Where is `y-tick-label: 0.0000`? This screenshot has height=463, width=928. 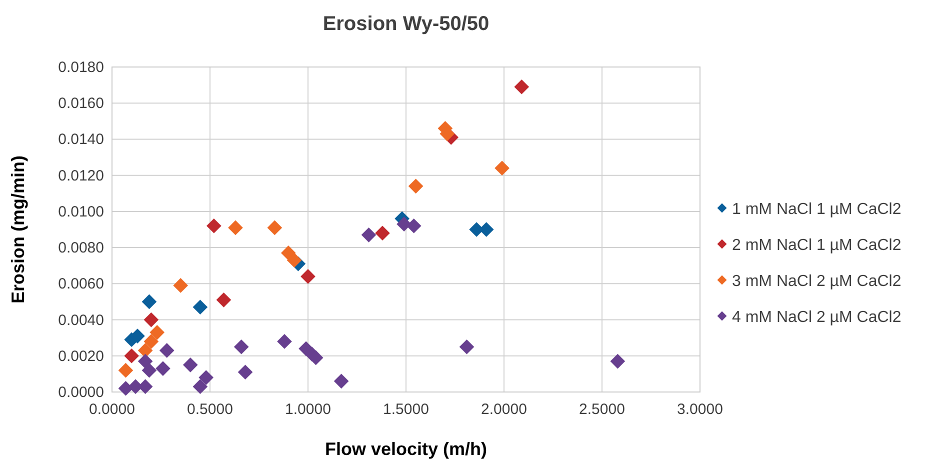 y-tick-label: 0.0000 is located at coordinates (81, 392).